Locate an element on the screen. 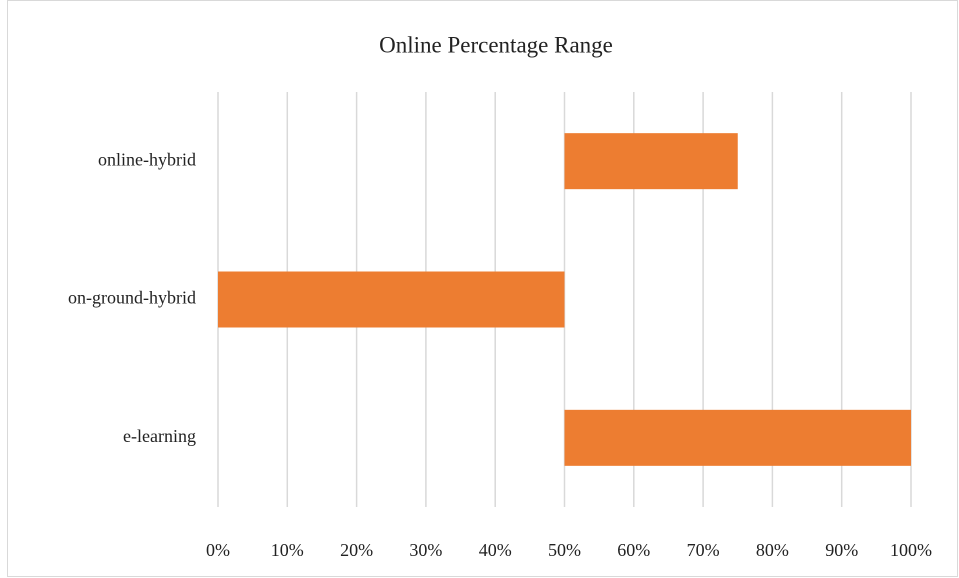 This screenshot has height=578, width=959. x-tick-label: 0% is located at coordinates (218, 550).